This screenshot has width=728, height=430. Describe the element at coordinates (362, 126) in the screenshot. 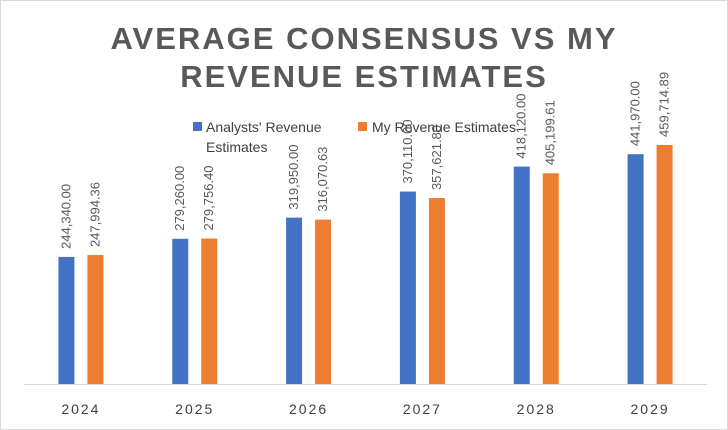

I see `legend-swatch-mine` at that location.